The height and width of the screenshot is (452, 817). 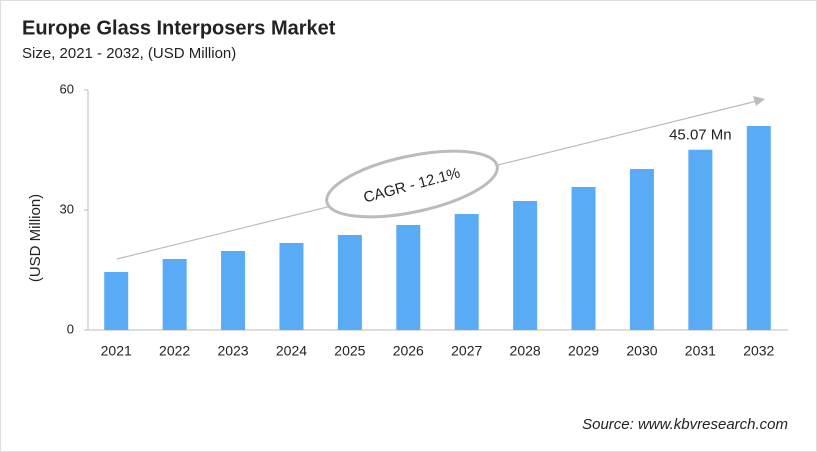 I want to click on y-axis-label: (USD Million), so click(x=35, y=238).